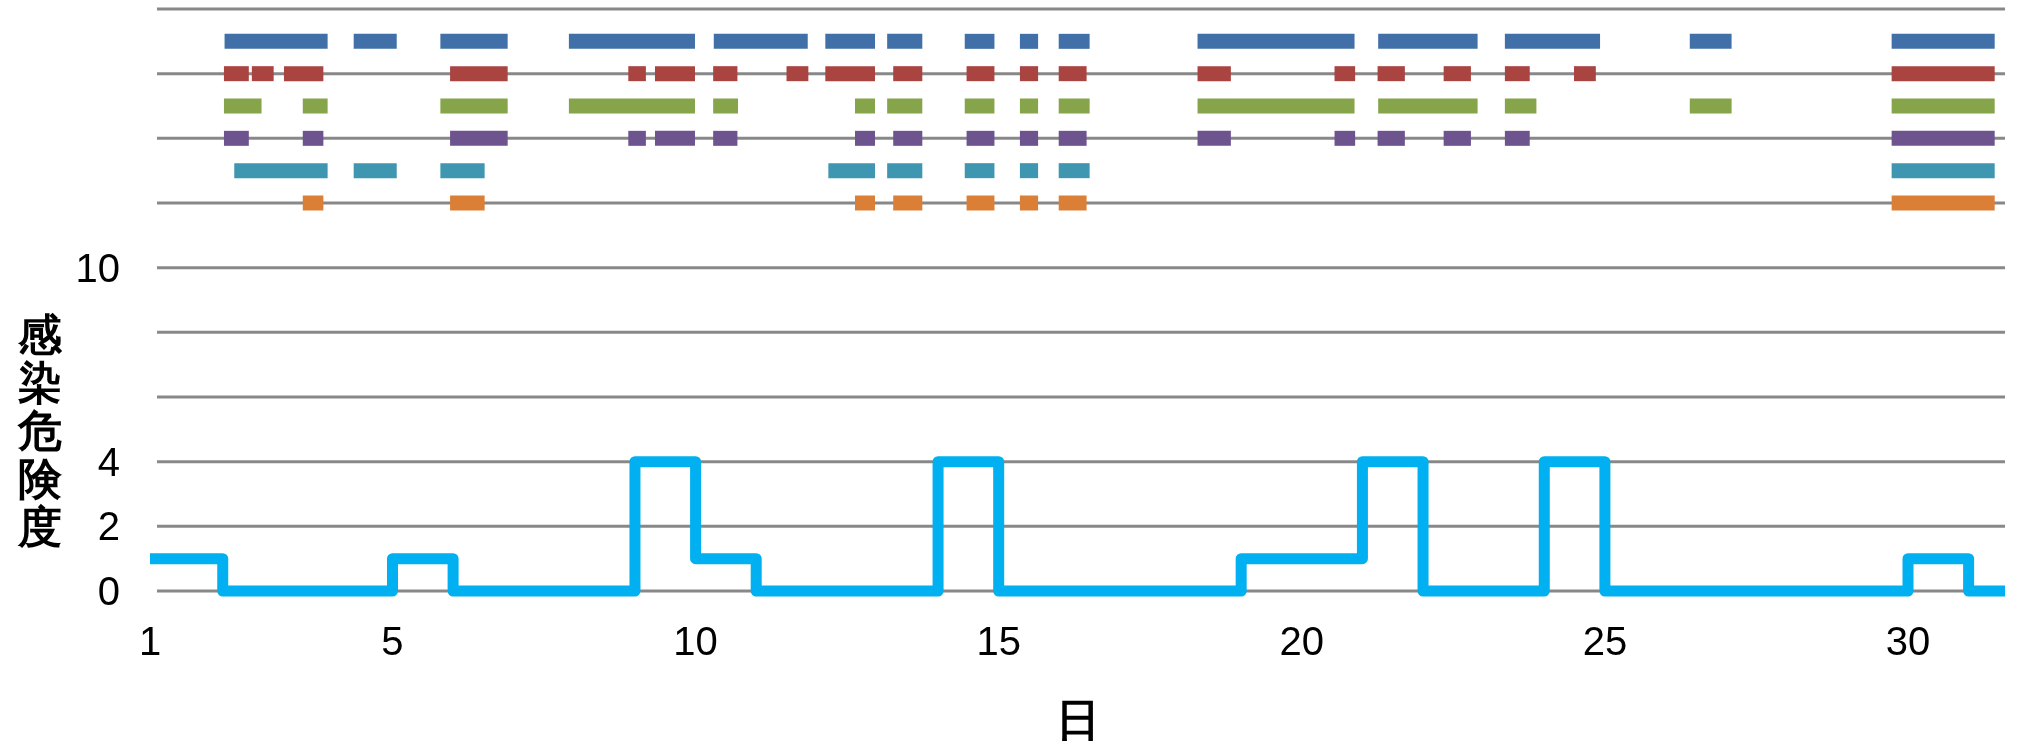 This screenshot has height=747, width=2022. What do you see at coordinates (1605, 641) in the screenshot?
I see `x-tick-label: 25` at bounding box center [1605, 641].